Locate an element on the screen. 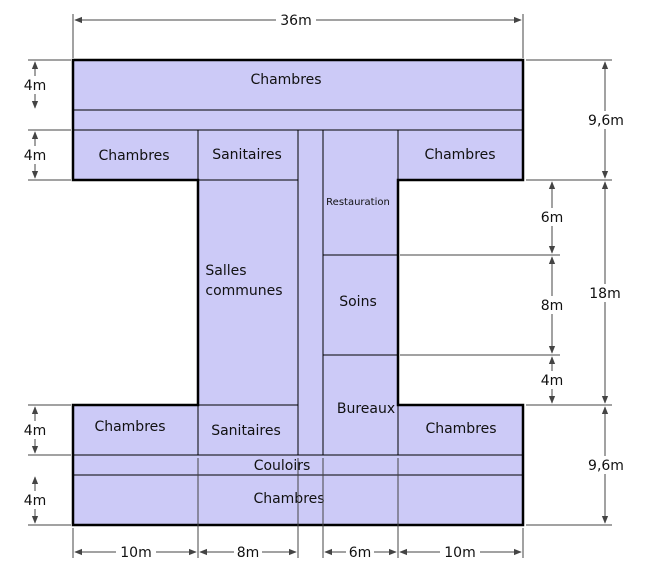  dim-right-bottom-9-6m: 9,6m is located at coordinates (606, 466).